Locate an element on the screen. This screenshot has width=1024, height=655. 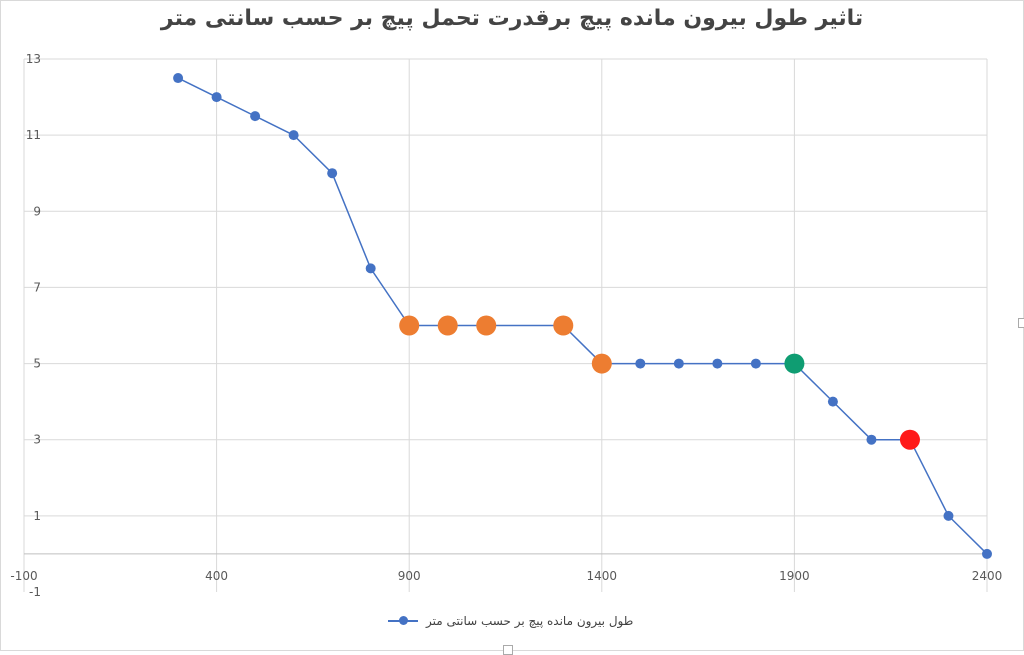
y-tick-label: 11 is located at coordinates (33, 135).